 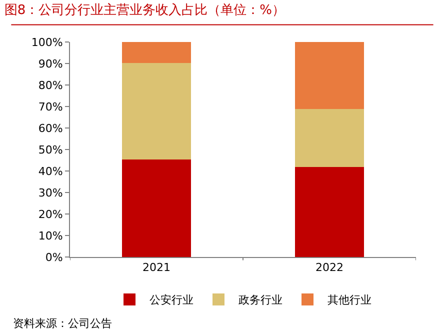 I want to click on chart-title: 图8：公司分行业主营业务收入占比（单位：%）, so click(x=144, y=10).